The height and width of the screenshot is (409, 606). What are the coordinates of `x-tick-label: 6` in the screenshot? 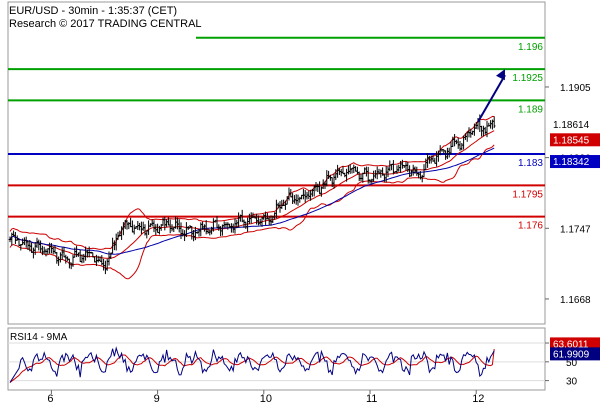 It's located at (50, 399).